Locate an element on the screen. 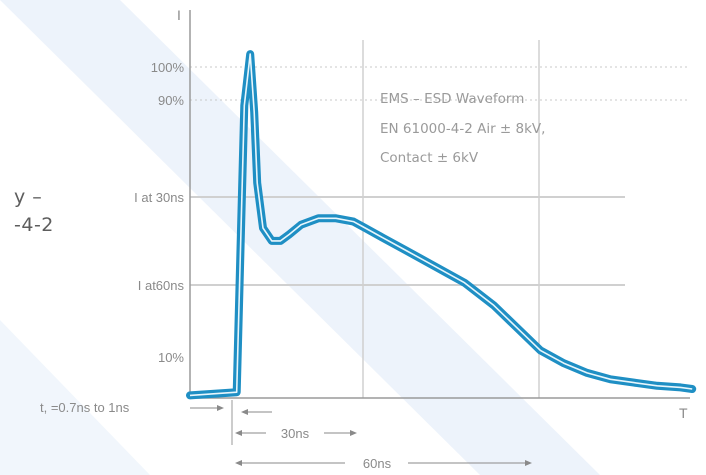 The image size is (706, 475). span60-right-head is located at coordinates (528, 463).